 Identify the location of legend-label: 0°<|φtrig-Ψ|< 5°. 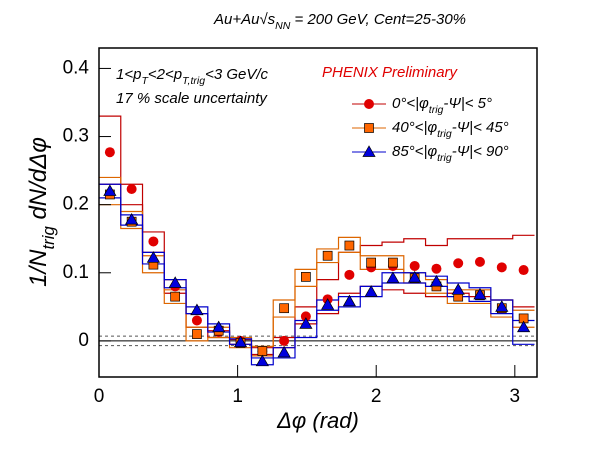
(442, 105).